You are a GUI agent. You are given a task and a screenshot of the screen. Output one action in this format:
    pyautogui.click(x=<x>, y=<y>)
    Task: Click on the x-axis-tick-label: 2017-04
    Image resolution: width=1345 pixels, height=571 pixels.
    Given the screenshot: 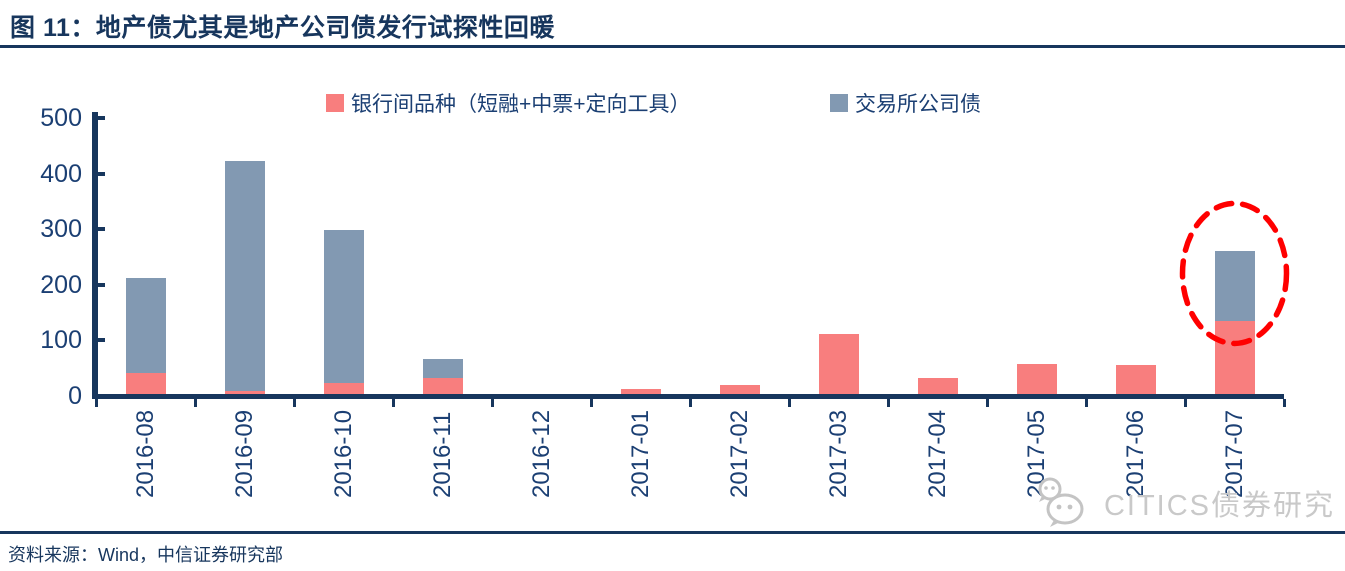 What is the action you would take?
    pyautogui.click(x=937, y=453)
    